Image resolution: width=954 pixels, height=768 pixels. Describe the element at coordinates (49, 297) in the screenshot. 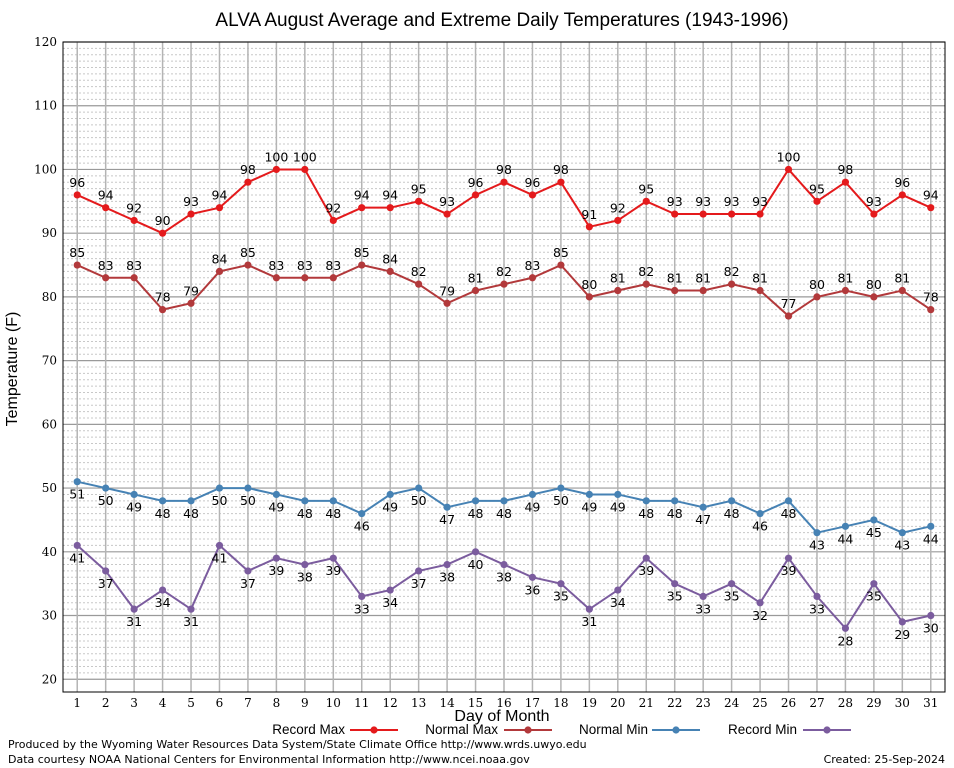

I see `y-tick-label: 80` at that location.